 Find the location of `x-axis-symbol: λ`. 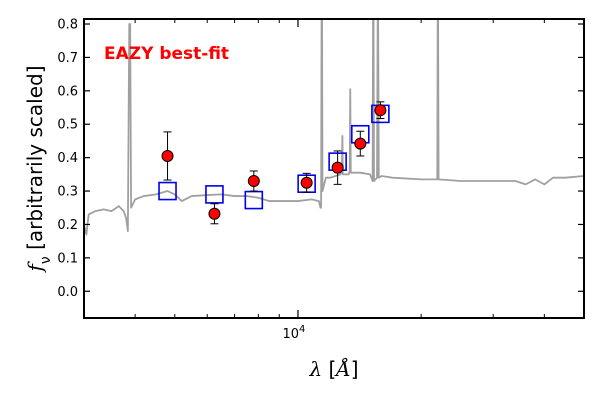

x-axis-symbol: λ is located at coordinates (315, 369).